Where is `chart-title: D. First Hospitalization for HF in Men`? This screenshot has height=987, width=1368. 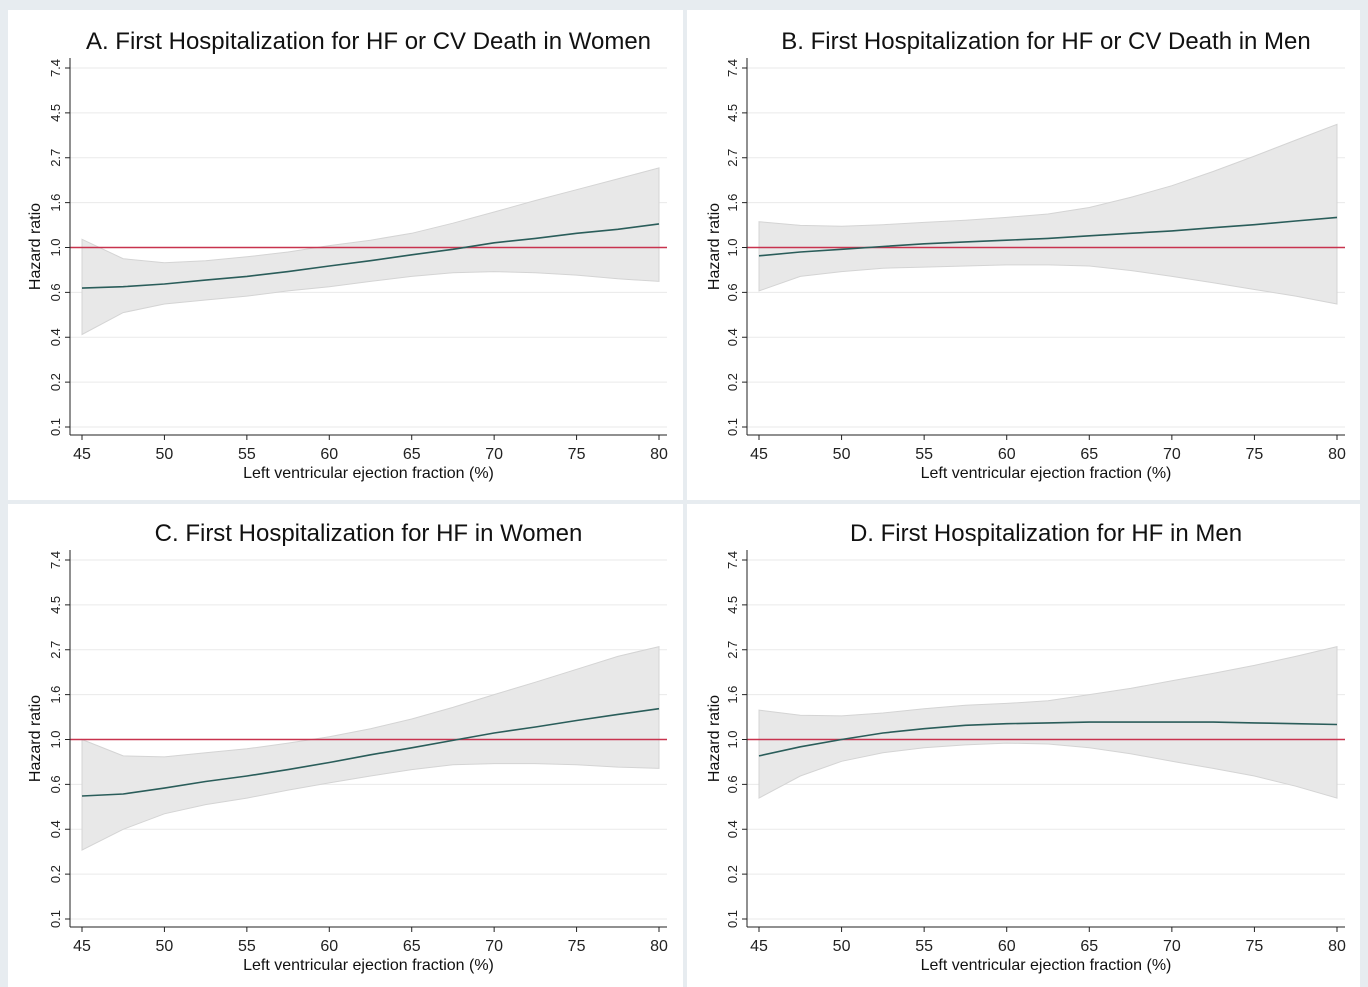 chart-title: D. First Hospitalization for HF in Men is located at coordinates (1046, 533).